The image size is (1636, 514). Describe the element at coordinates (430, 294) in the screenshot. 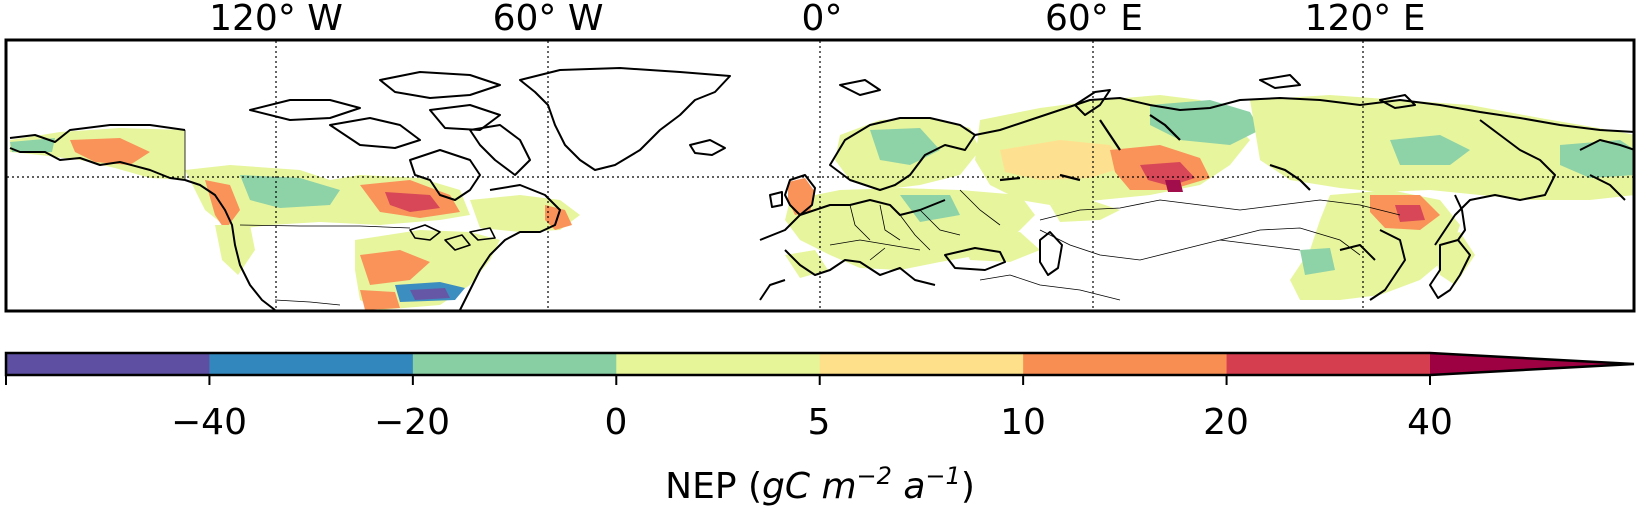

I see `nep-region-us-southeast-purple` at that location.